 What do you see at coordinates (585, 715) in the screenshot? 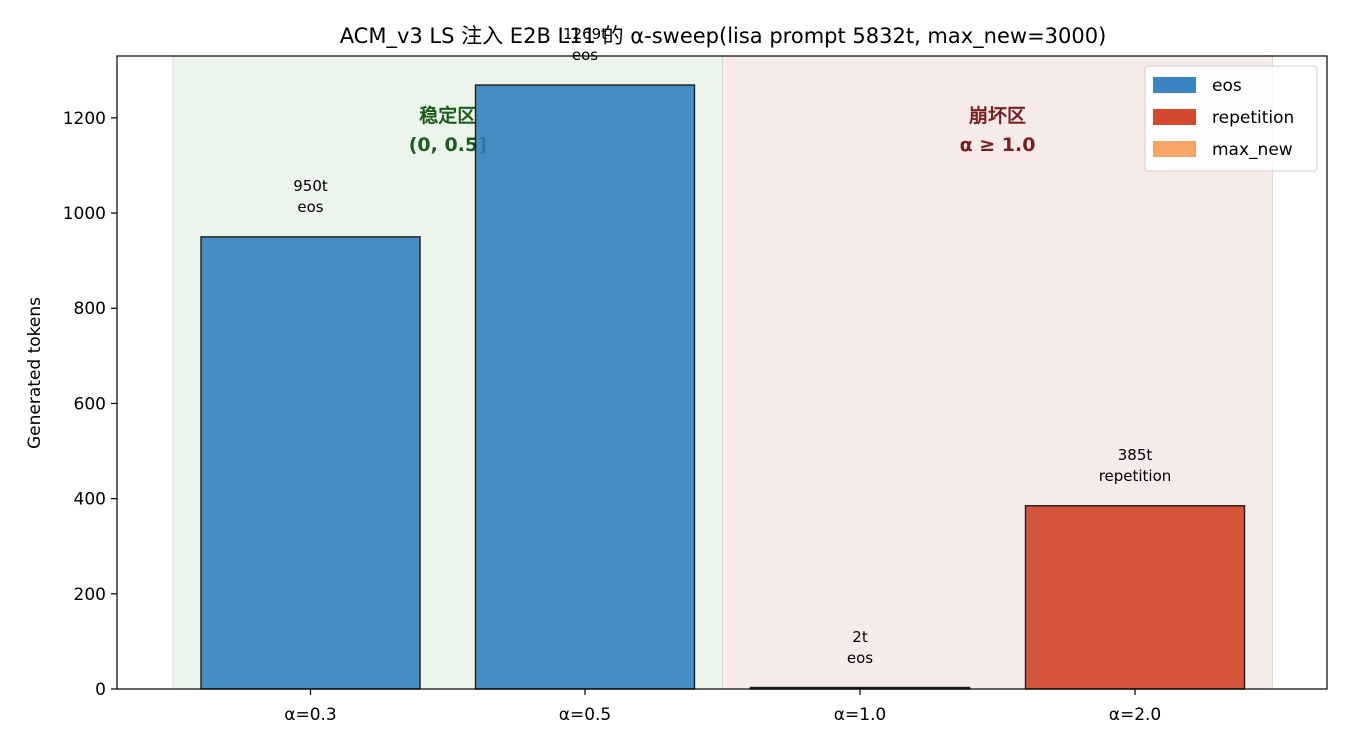
I see `x-tick-label-1: α=0.5` at bounding box center [585, 715].